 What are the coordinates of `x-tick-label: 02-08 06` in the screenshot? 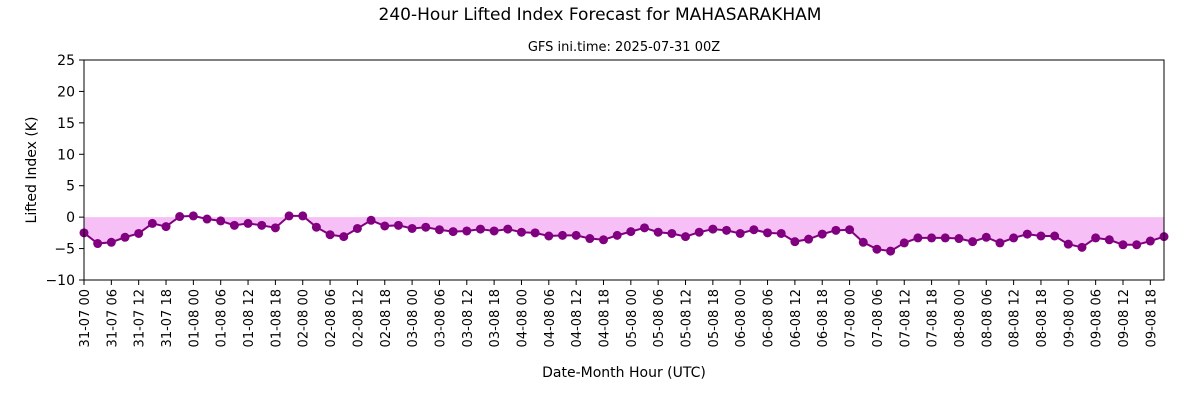 It's located at (331, 318).